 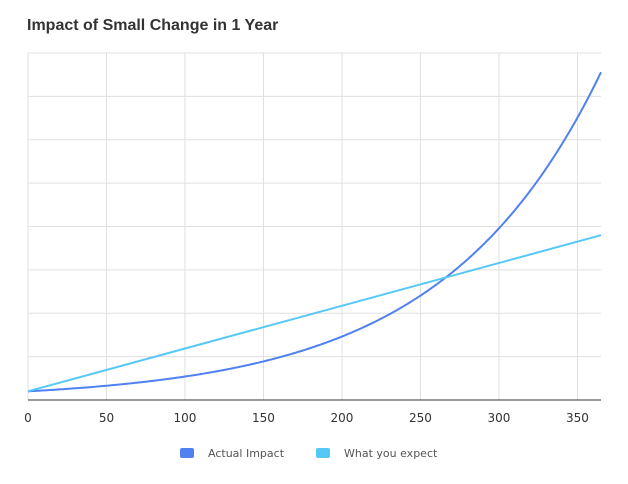 What do you see at coordinates (106, 418) in the screenshot?
I see `x-tick-label: 50` at bounding box center [106, 418].